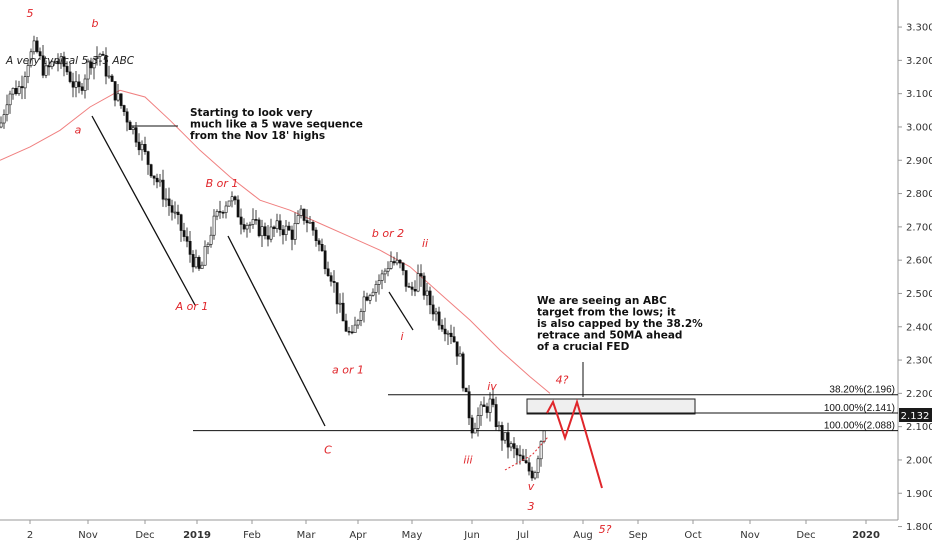 This screenshot has height=550, width=932. What do you see at coordinates (30, 535) in the screenshot?
I see `time-tick-label: 2` at bounding box center [30, 535].